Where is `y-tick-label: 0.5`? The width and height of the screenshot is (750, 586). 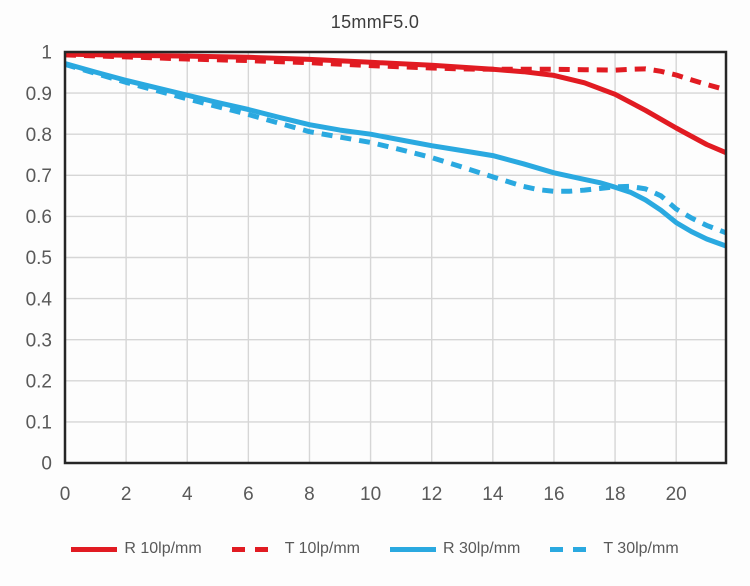 y-tick-label: 0.5 is located at coordinates (39, 258).